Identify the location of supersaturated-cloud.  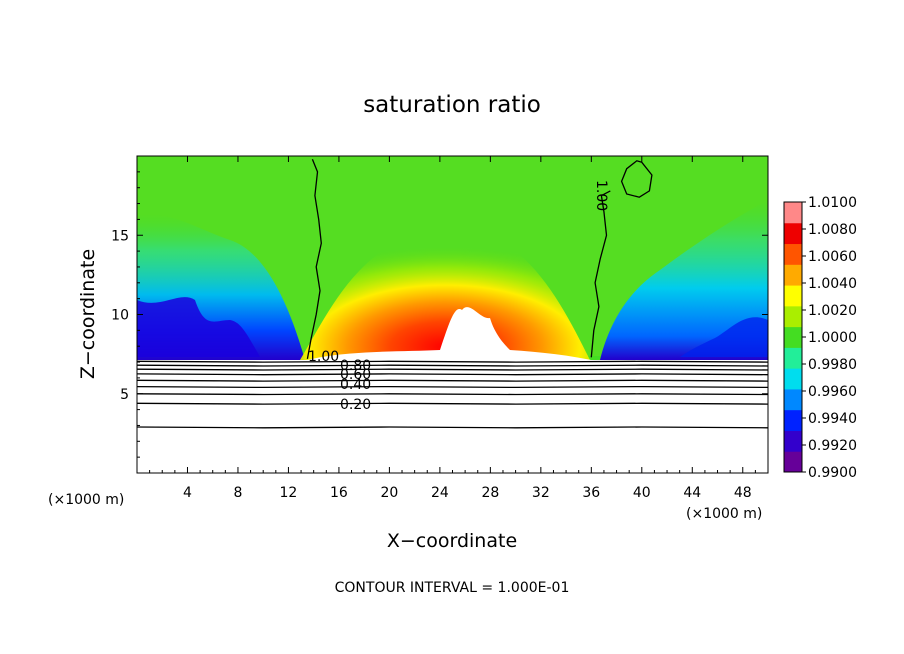
(445, 293).